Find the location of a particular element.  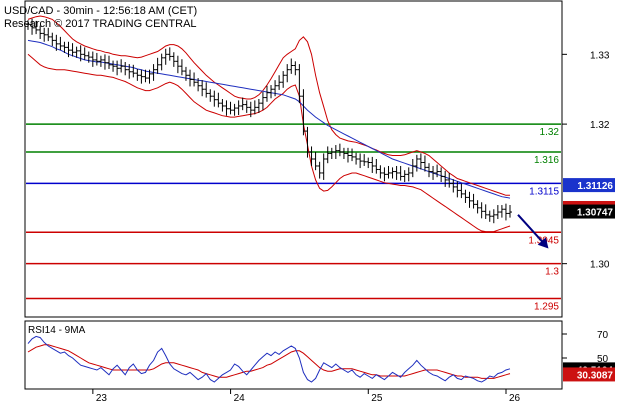

chart-header-research: Research © 2017 TRADING CENTRAL is located at coordinates (100, 24).